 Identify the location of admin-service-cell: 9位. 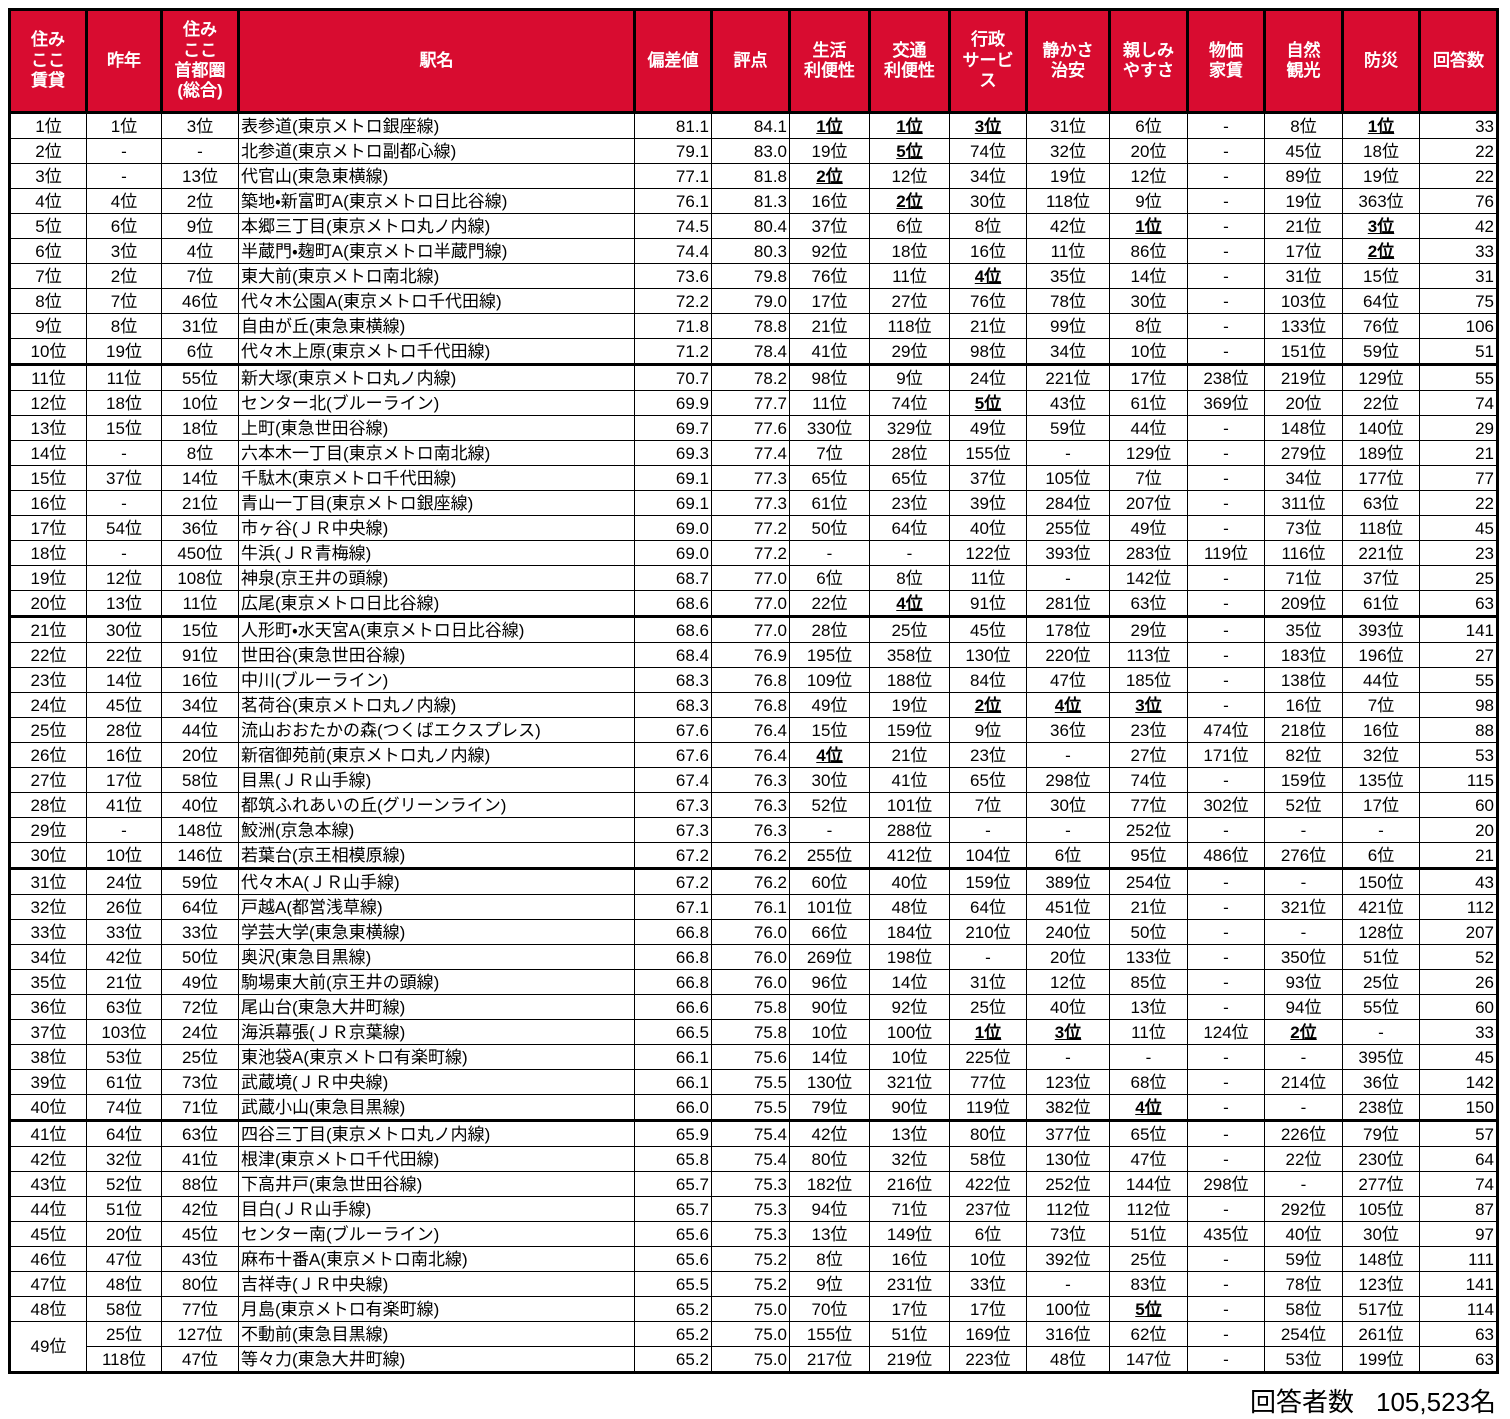
(988, 730).